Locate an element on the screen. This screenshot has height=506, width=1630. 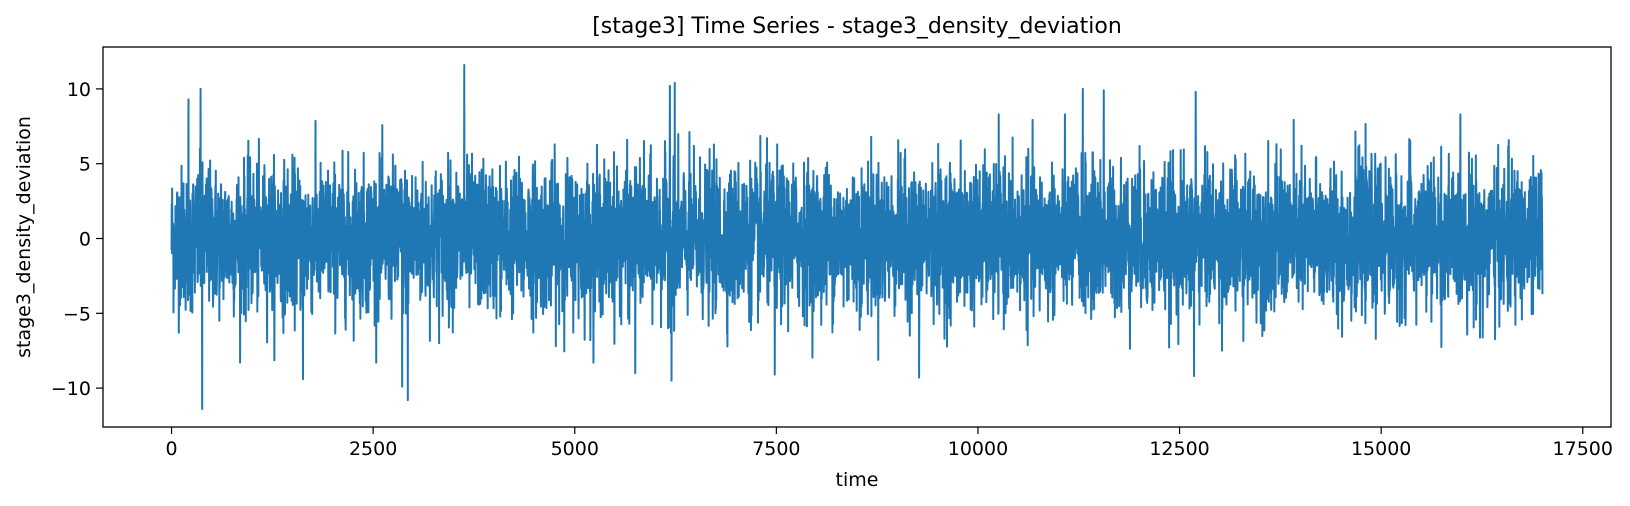
x-tick-label: 0 is located at coordinates (171, 449).